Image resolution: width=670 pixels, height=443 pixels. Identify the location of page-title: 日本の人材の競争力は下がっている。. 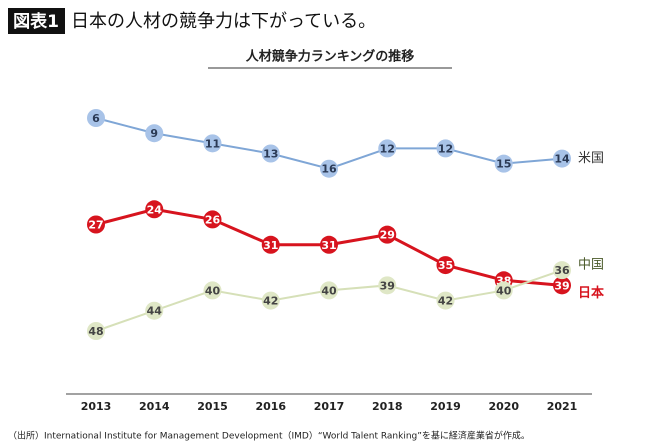
(223, 21).